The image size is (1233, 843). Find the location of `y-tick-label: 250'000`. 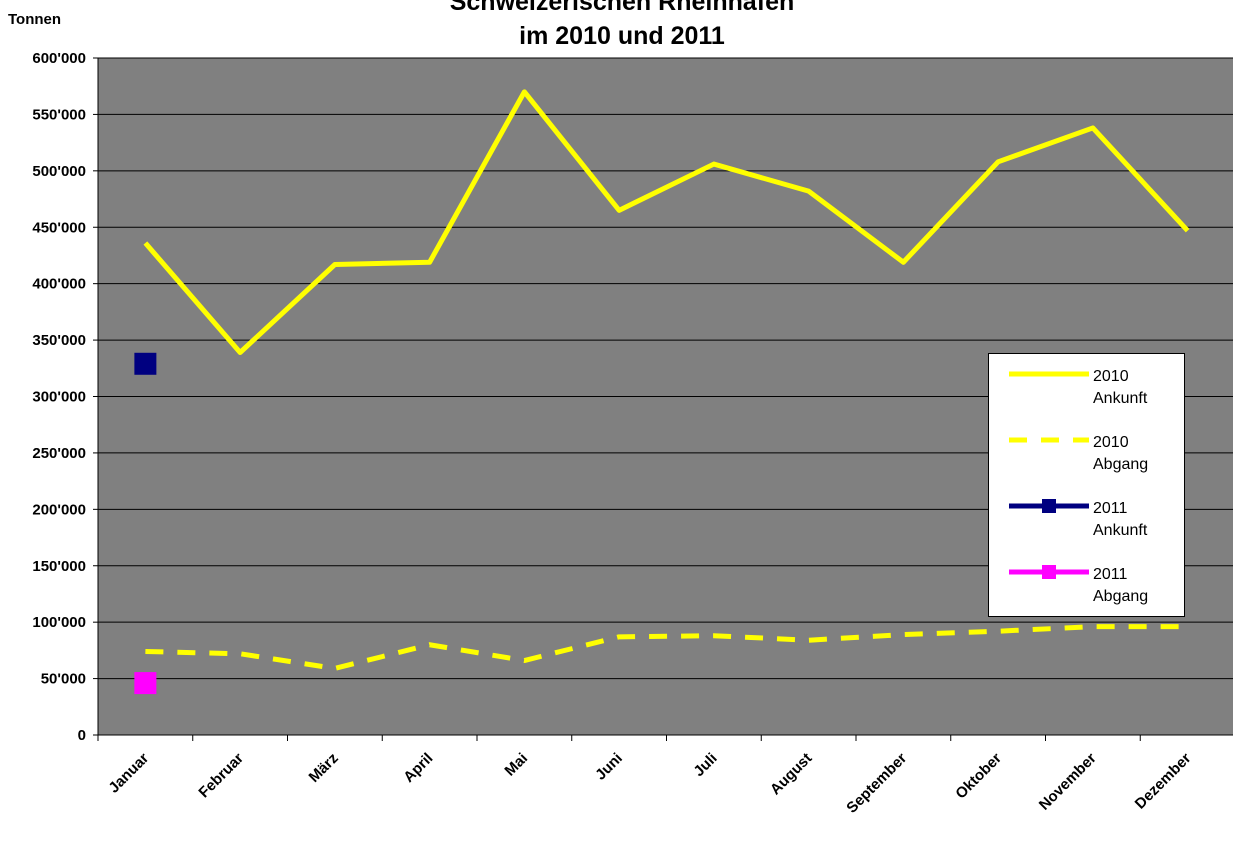

y-tick-label: 250'000 is located at coordinates (59, 453).